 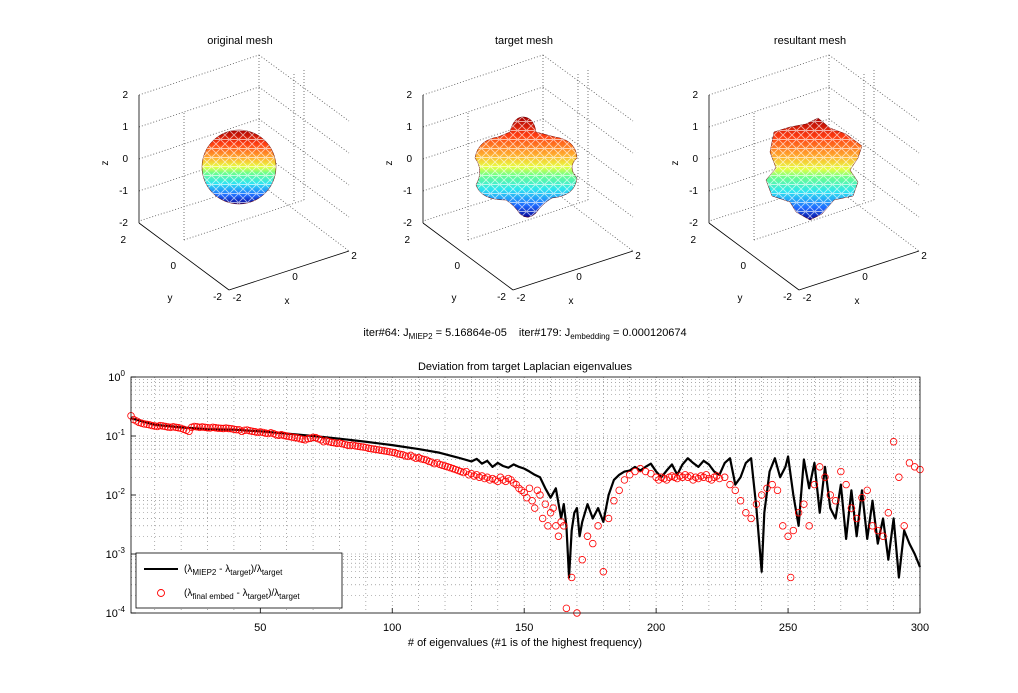 I want to click on z-axis-label: z, so click(x=389, y=163).